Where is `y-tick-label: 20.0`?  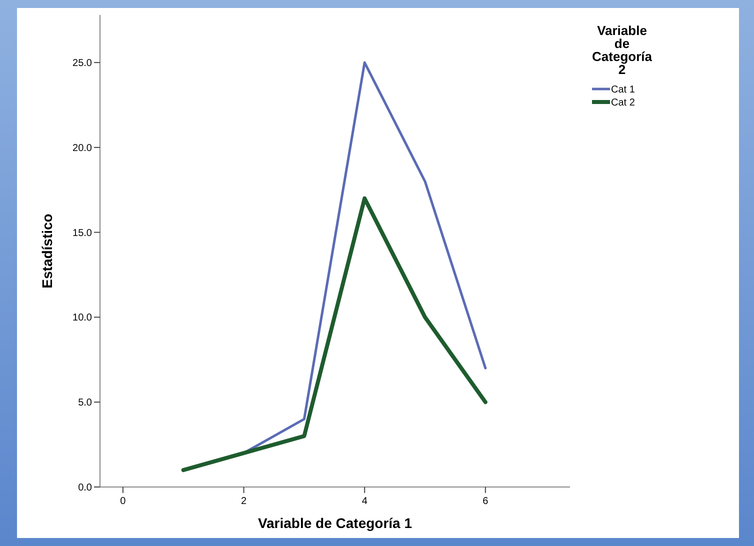 y-tick-label: 20.0 is located at coordinates (82, 148).